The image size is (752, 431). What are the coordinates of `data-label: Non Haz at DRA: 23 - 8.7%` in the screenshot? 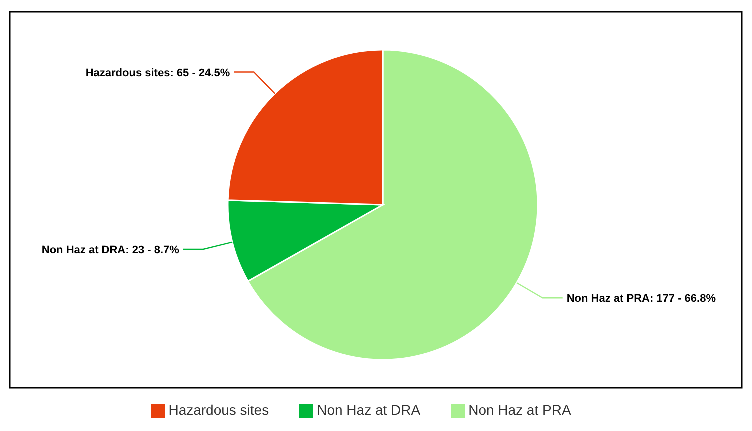 It's located at (111, 250).